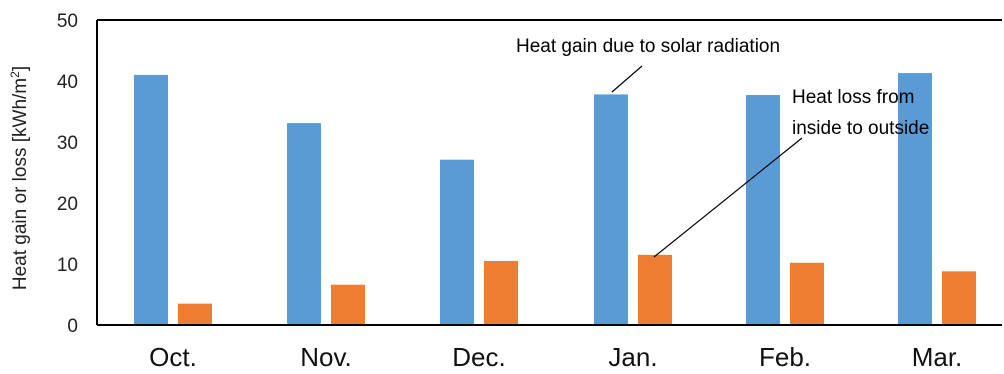 The image size is (1004, 374). I want to click on solar-gain-bar-nov, so click(304, 224).